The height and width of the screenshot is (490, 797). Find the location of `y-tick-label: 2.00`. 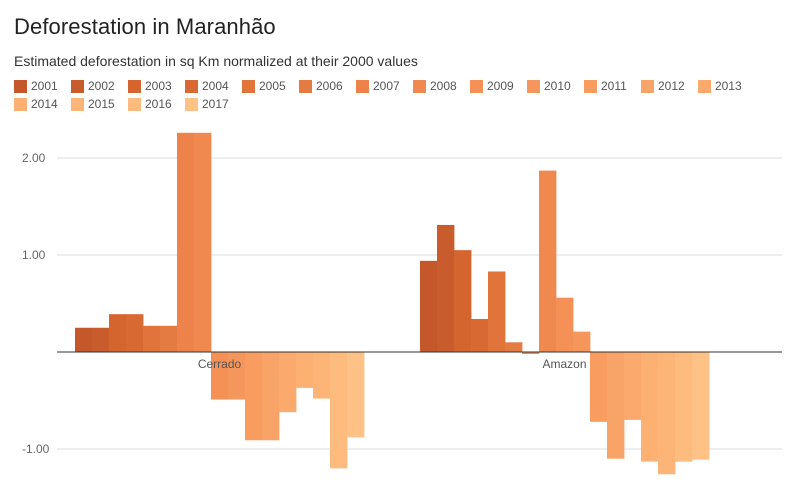

y-tick-label: 2.00 is located at coordinates (34, 158).